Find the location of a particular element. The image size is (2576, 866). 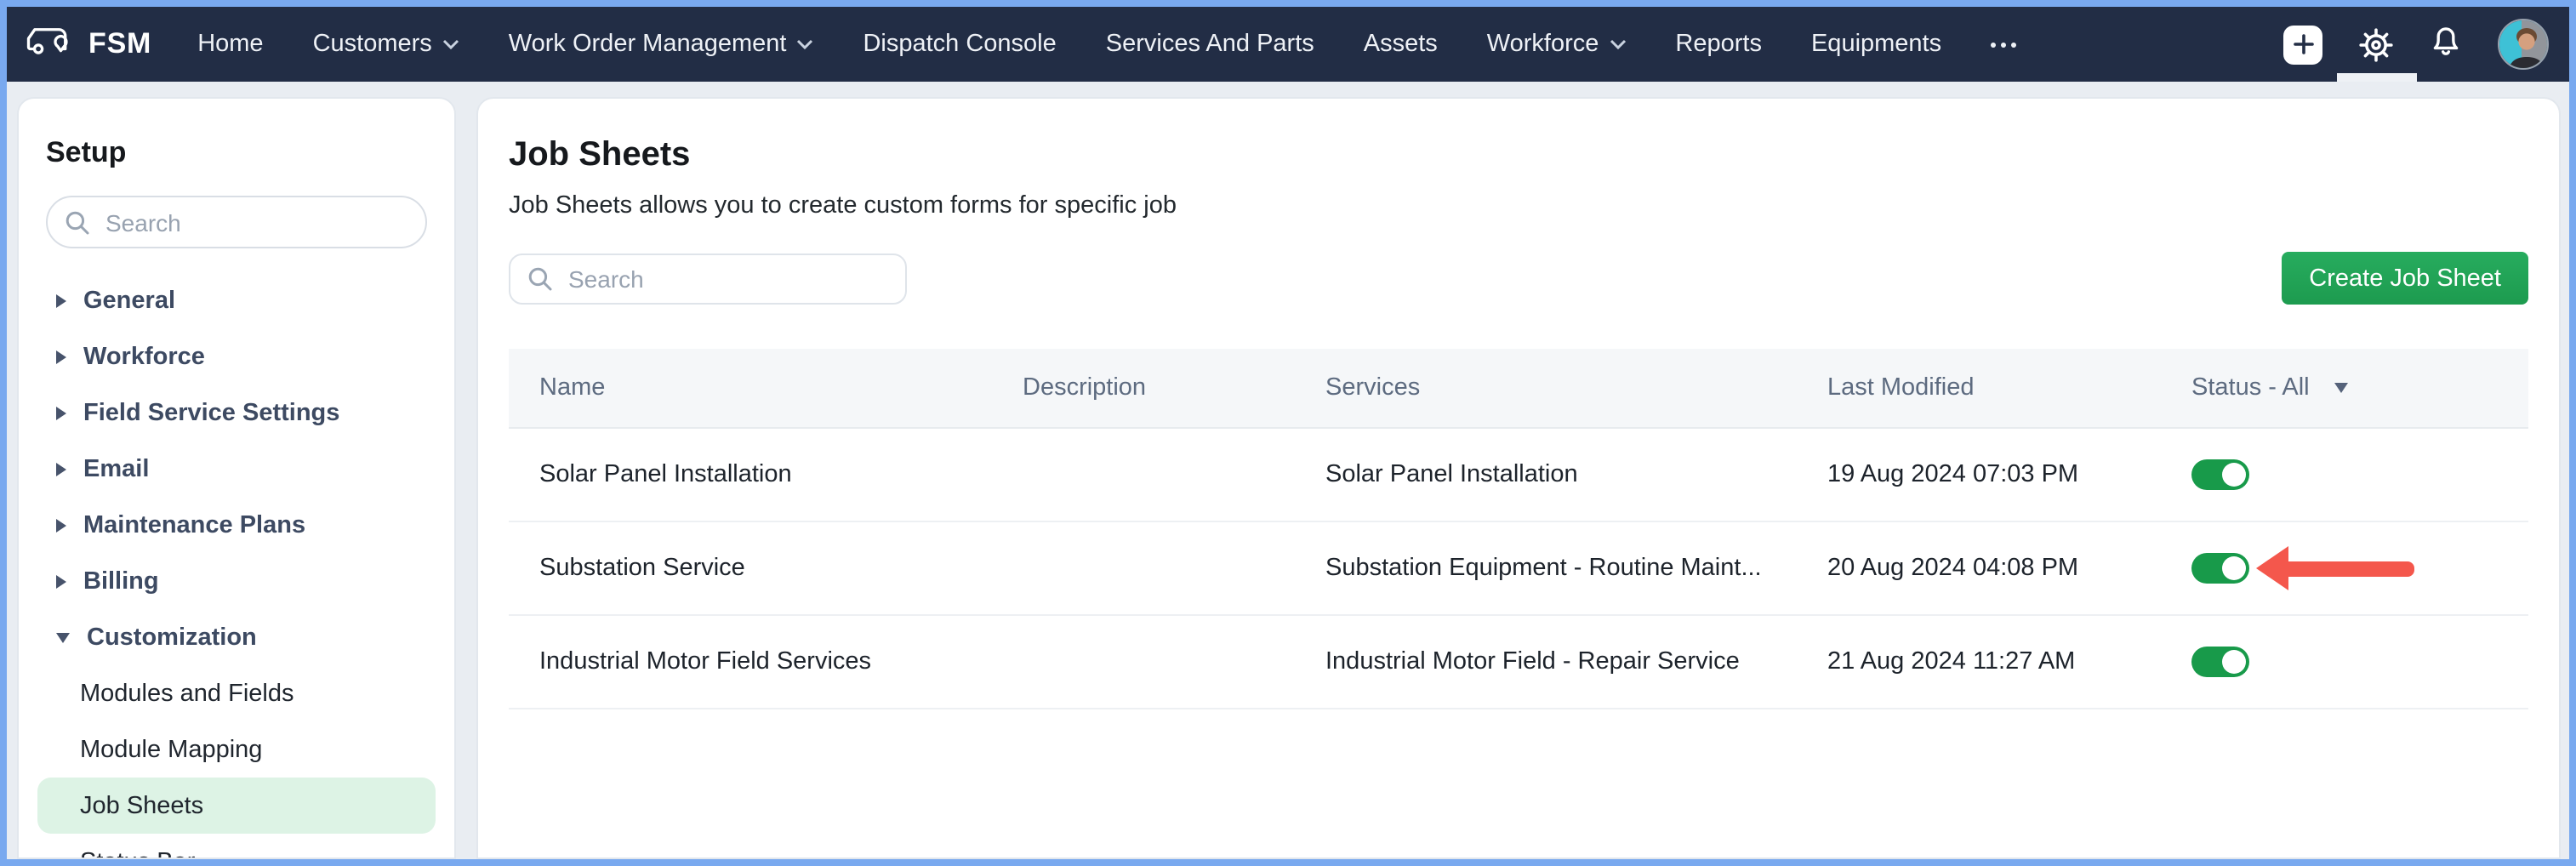

navbar-actions is located at coordinates (2416, 44).